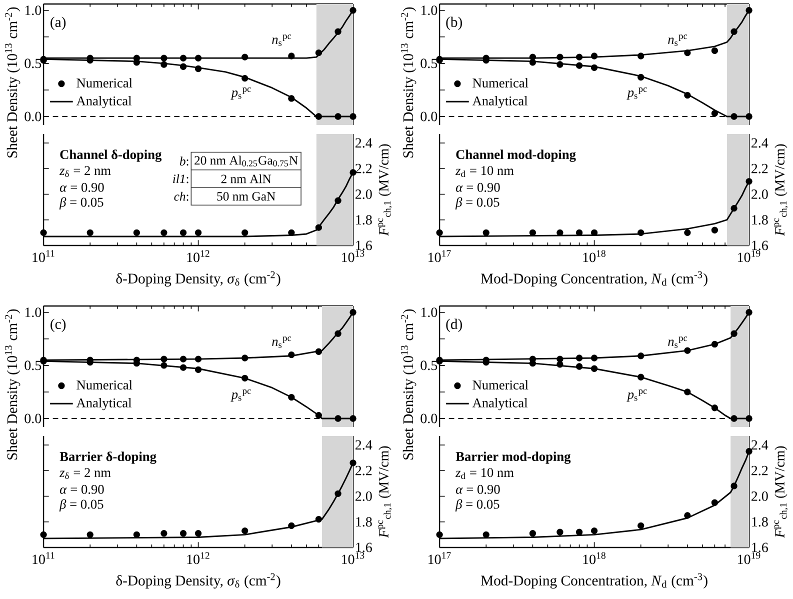 The image size is (793, 599). I want to click on text: Barrier δ-doping, so click(108, 458).